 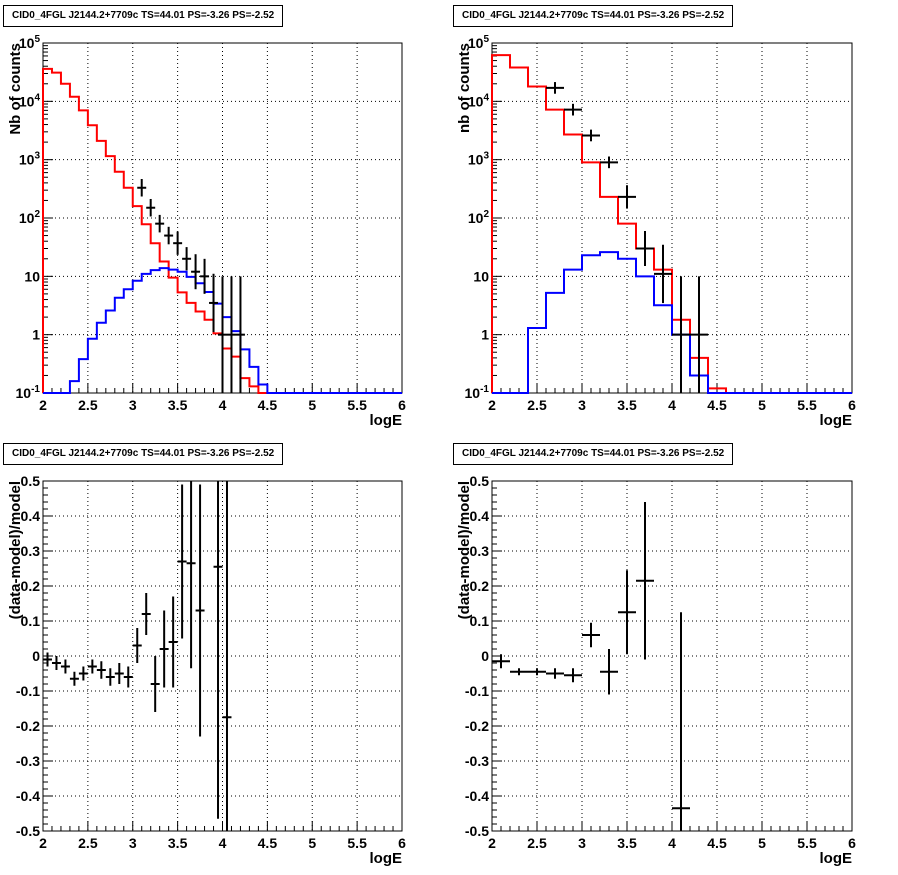 I want to click on y-tick-label: 10⁻¹, so click(x=28, y=392).